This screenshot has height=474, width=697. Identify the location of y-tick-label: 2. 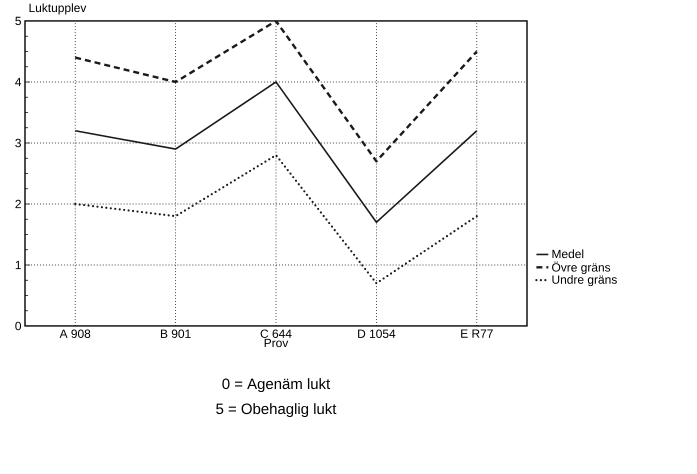
(18, 204).